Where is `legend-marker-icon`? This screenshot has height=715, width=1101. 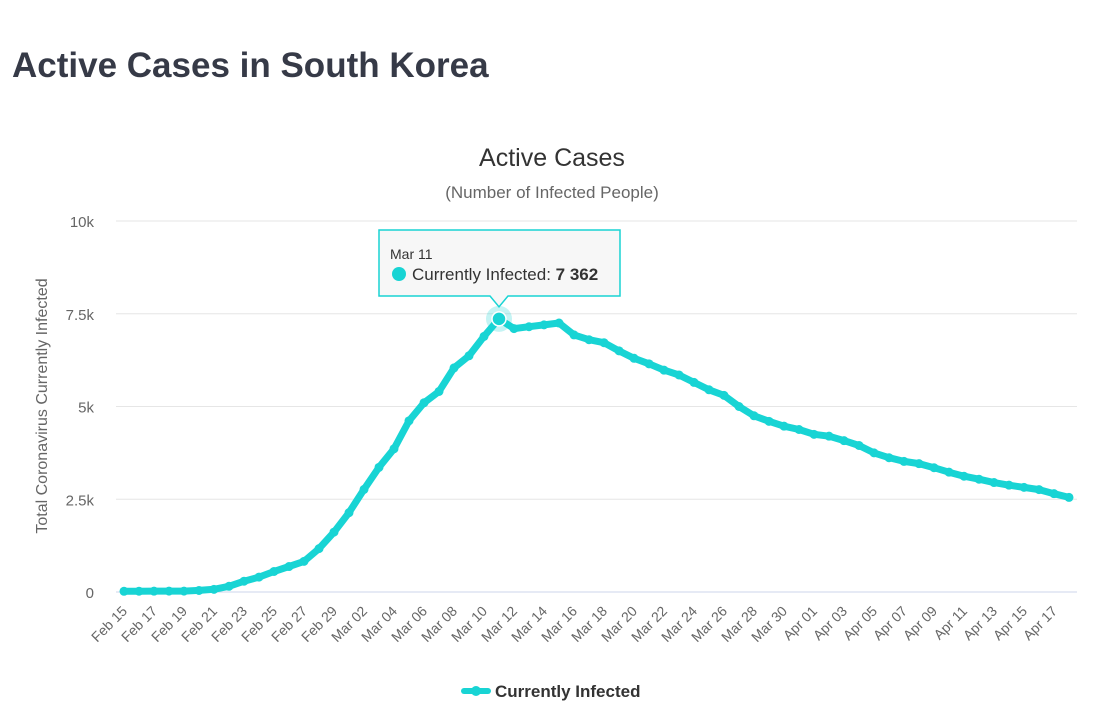
legend-marker-icon is located at coordinates (476, 691).